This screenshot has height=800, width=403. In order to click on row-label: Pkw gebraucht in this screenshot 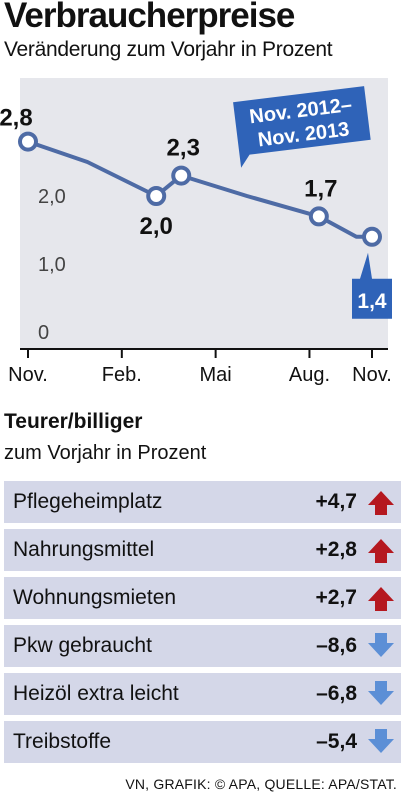, I will do `click(82, 645)`.